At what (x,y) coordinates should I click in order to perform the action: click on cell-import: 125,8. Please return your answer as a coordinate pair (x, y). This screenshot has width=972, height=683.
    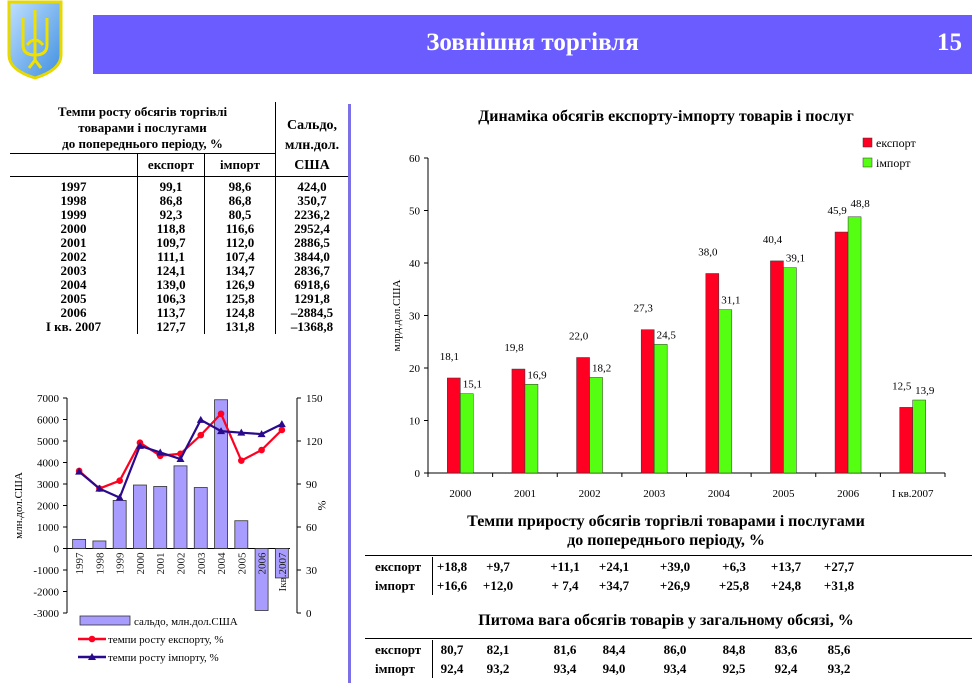
    Looking at the image, I should click on (240, 299).